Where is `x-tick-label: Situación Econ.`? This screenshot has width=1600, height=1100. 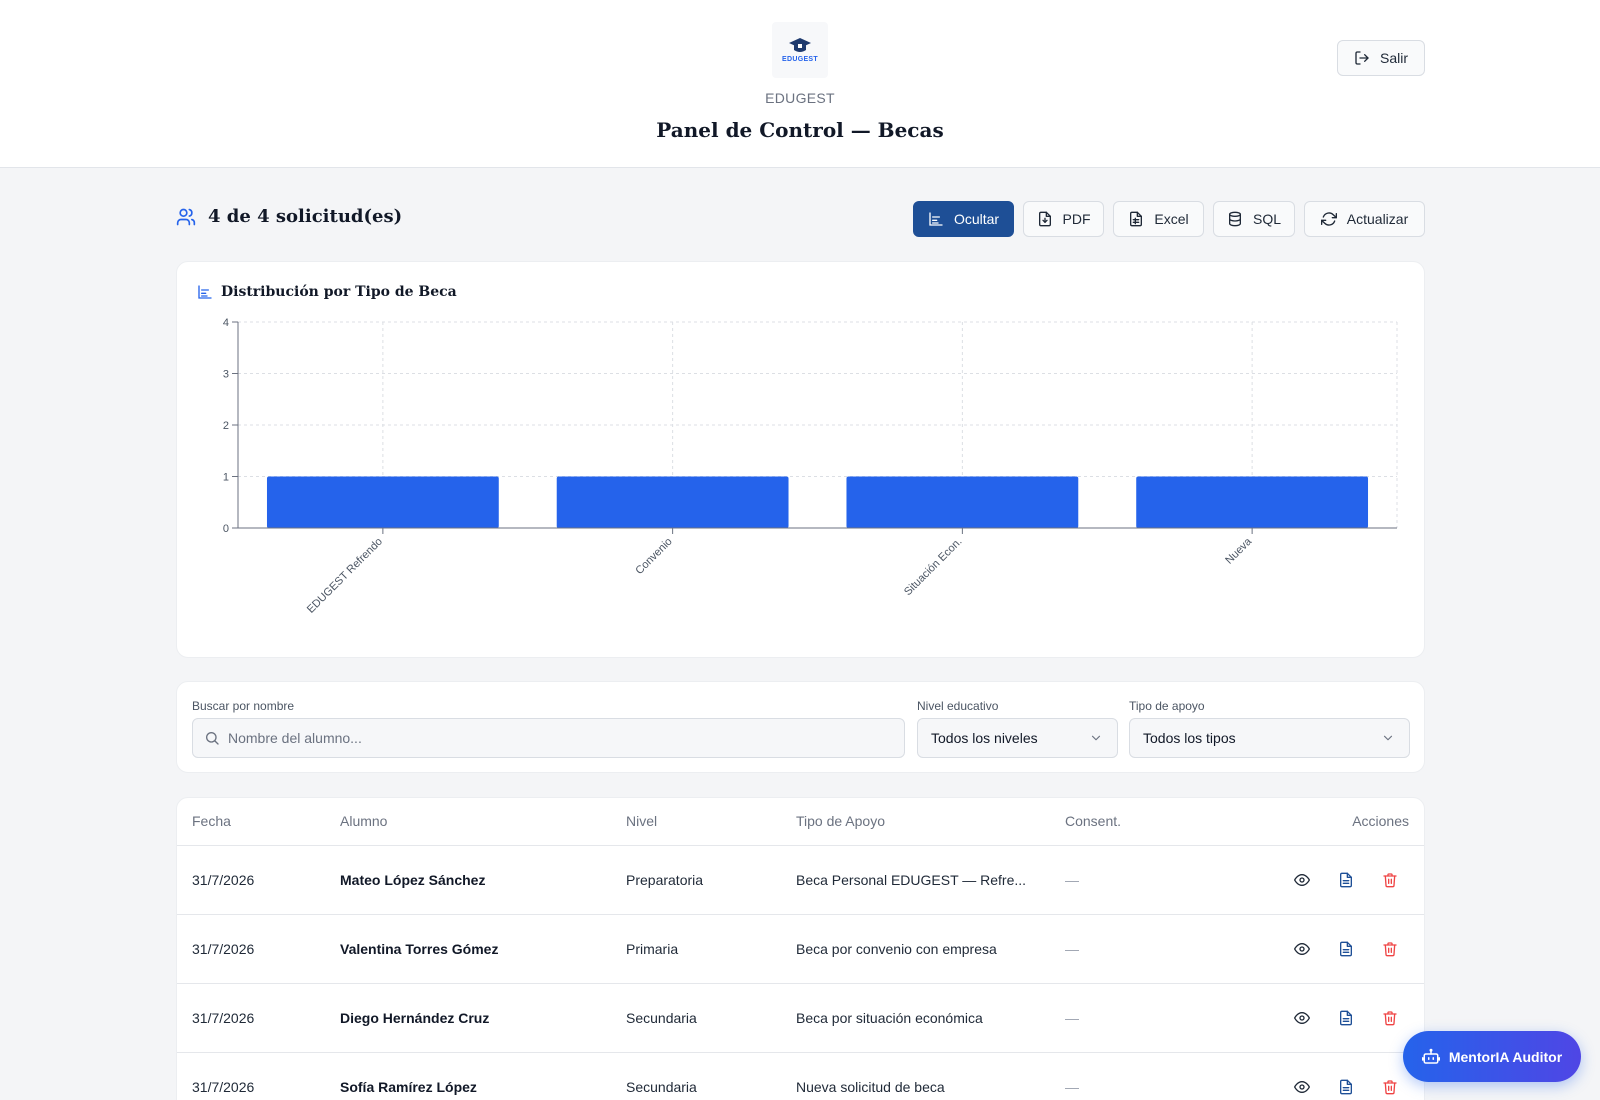
x-tick-label: Situación Econ. is located at coordinates (933, 567).